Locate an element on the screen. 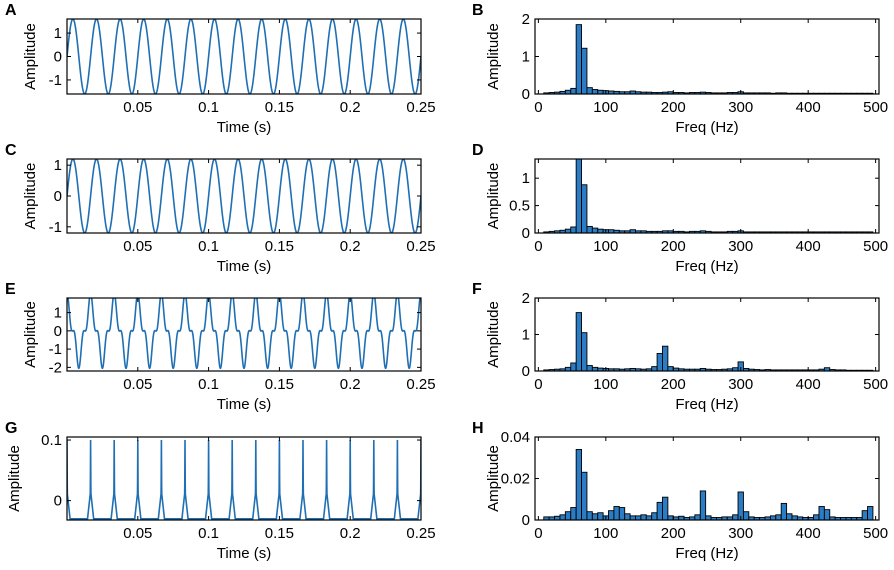  panel-f: F 0 100 200 300 400 500 0 1 2 Freq (Hz) Amplitude is located at coordinates (680, 347).